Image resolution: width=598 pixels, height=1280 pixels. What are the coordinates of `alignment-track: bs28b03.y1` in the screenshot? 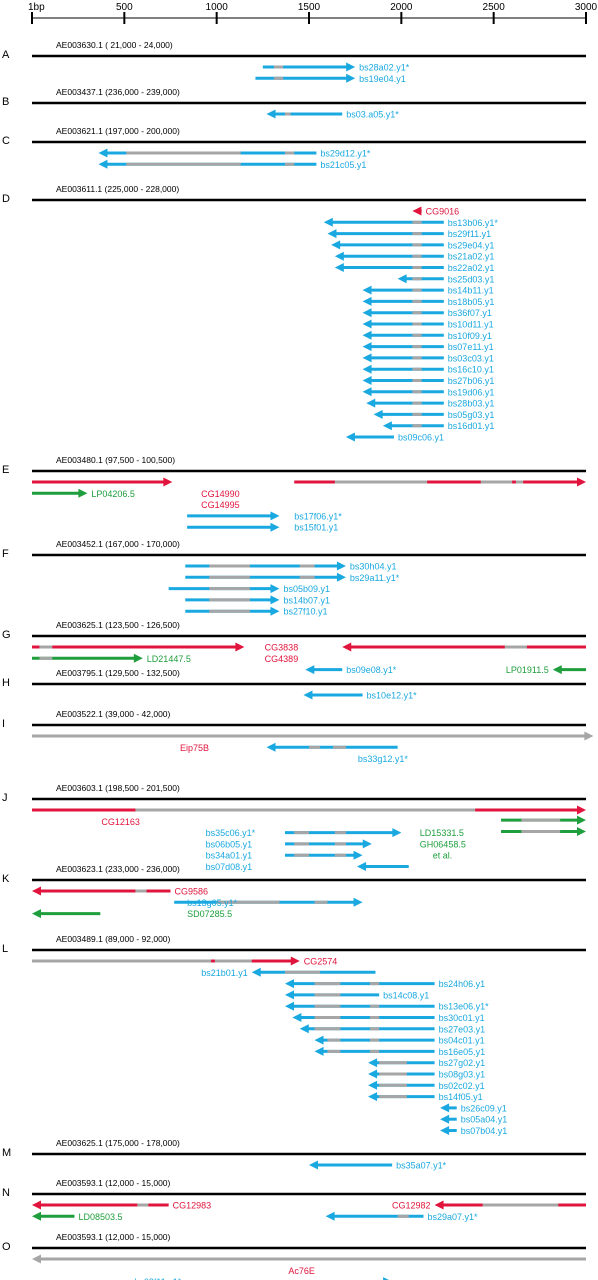 It's located at (430, 403).